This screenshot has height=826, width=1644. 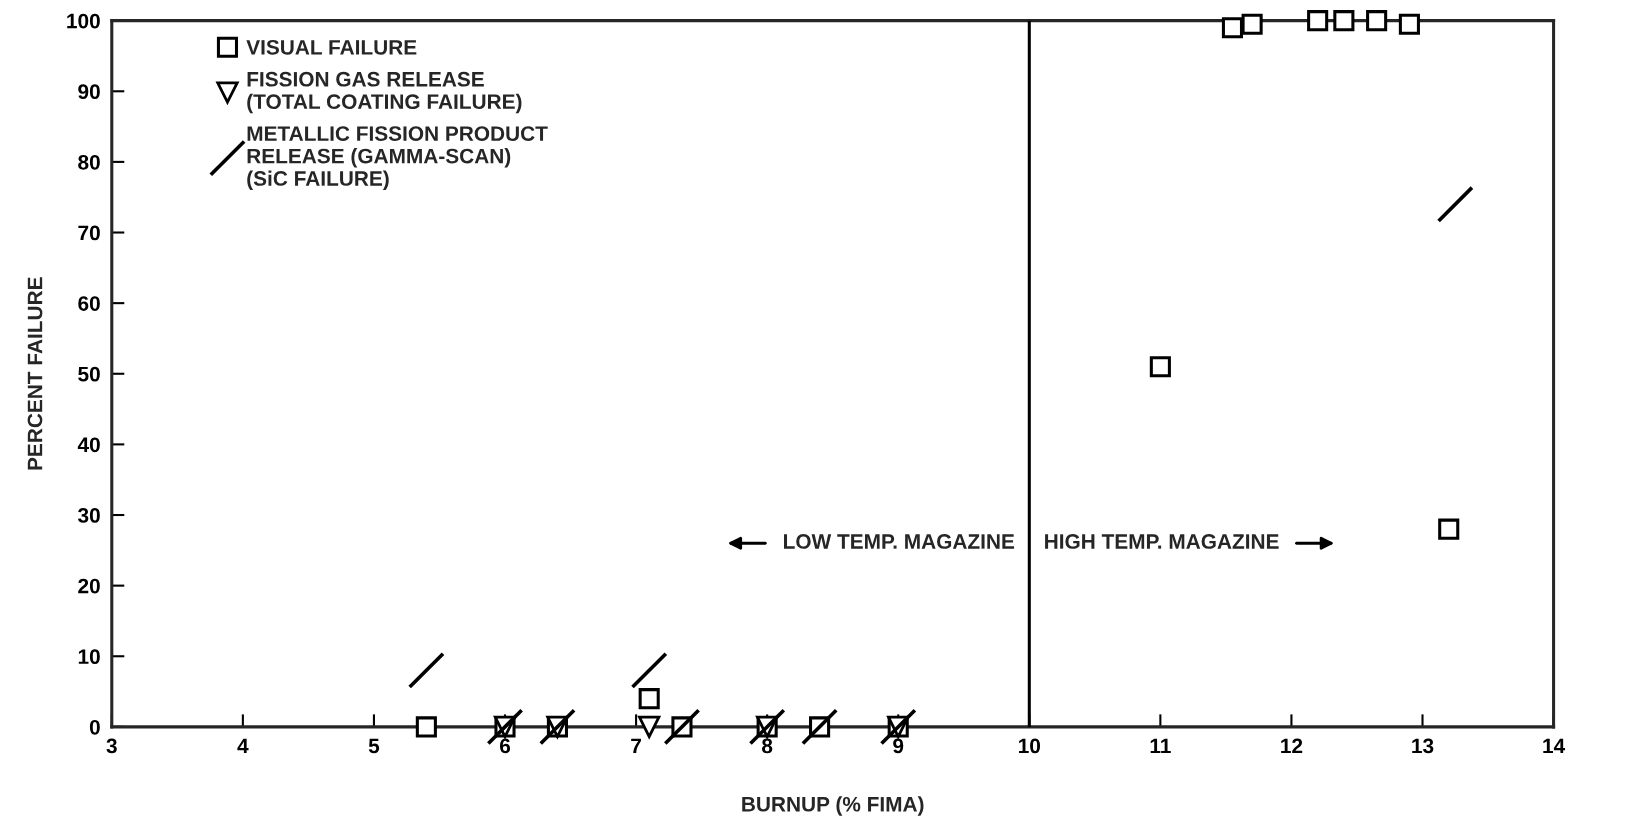 I want to click on y-axis-title: PERCENT FAILURE, so click(x=35, y=373).